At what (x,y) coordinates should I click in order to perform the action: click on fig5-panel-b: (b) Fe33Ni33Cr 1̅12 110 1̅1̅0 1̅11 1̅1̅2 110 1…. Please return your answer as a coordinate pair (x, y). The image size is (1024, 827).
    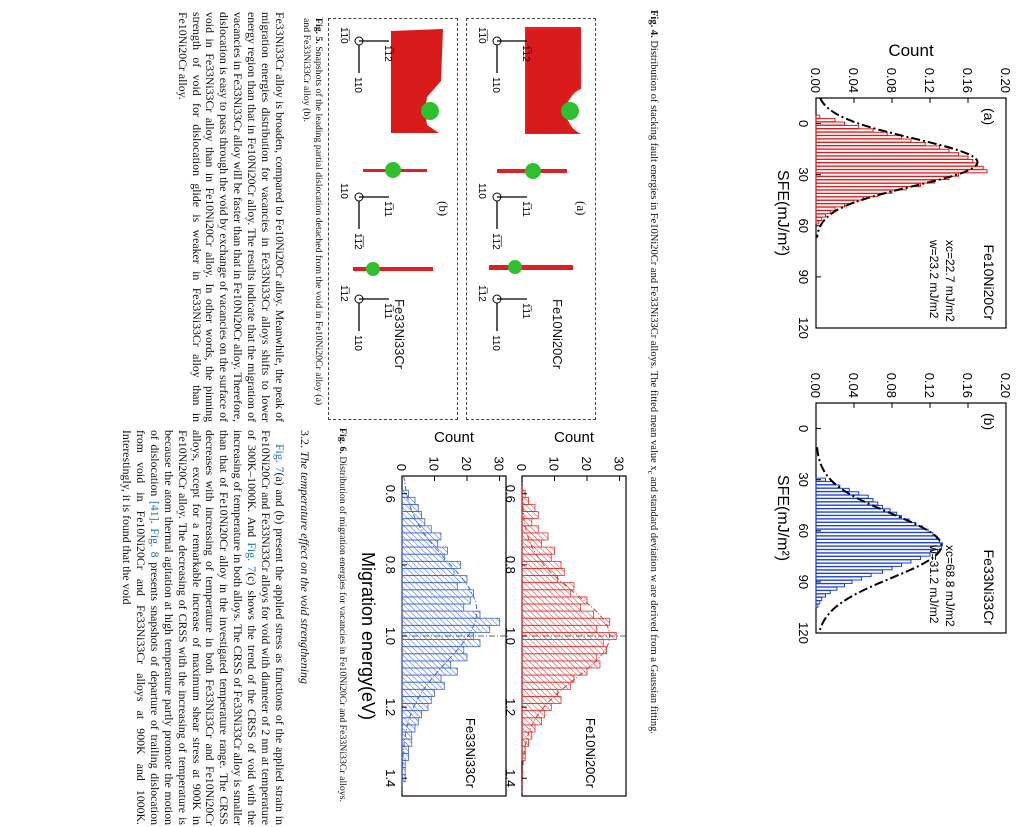
    Looking at the image, I should click on (393, 219).